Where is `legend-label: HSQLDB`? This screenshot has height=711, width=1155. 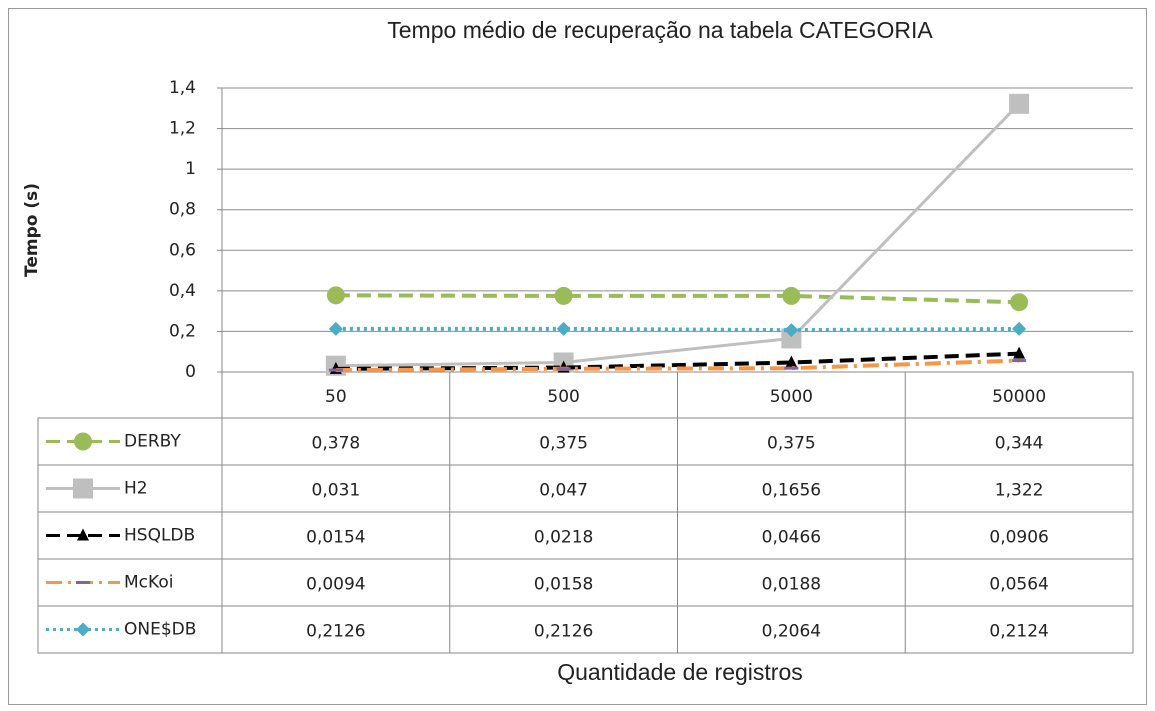 legend-label: HSQLDB is located at coordinates (159, 536).